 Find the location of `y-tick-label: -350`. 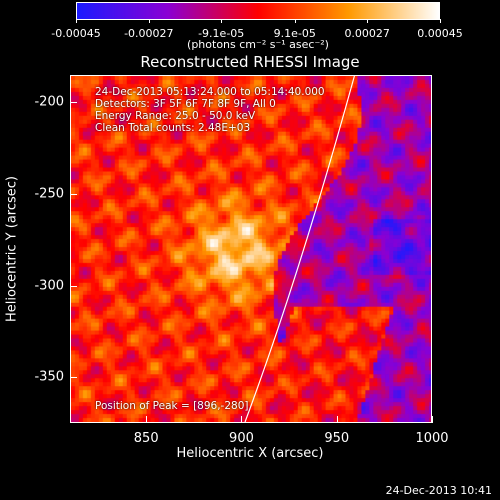

y-tick-label: -350 is located at coordinates (49, 377).